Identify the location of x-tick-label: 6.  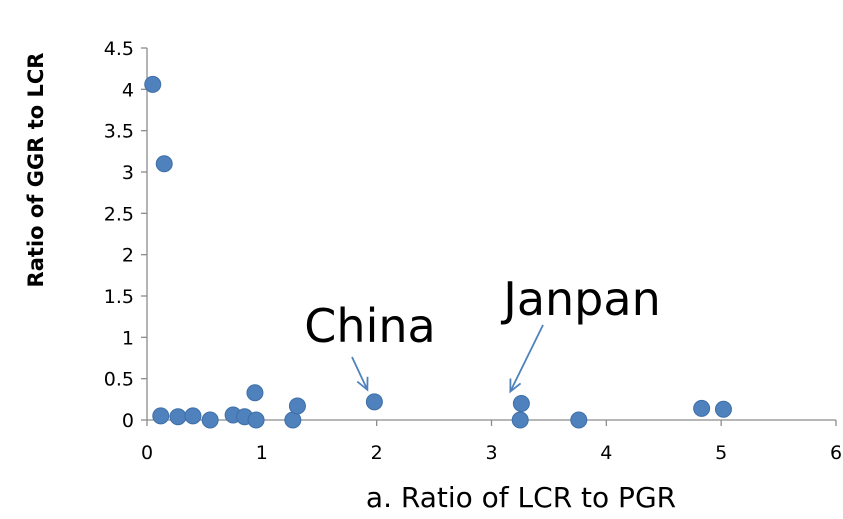
(836, 453).